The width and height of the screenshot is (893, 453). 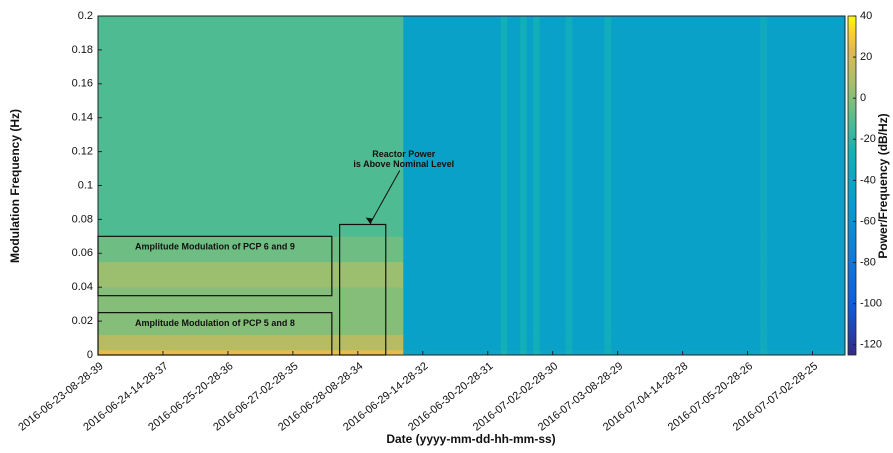 I want to click on y-tick-label: 0.12, so click(x=82, y=152).